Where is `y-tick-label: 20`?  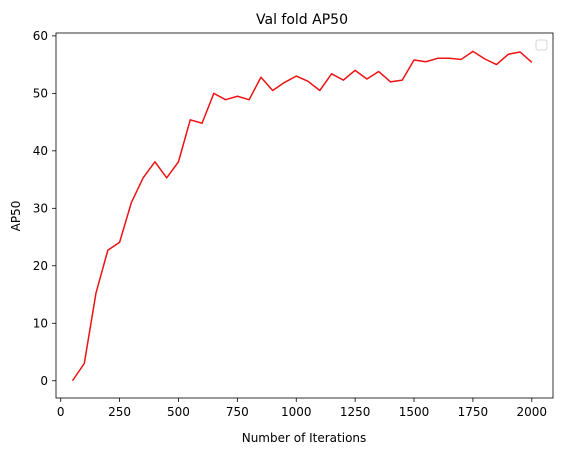
y-tick-label: 20 is located at coordinates (40, 266).